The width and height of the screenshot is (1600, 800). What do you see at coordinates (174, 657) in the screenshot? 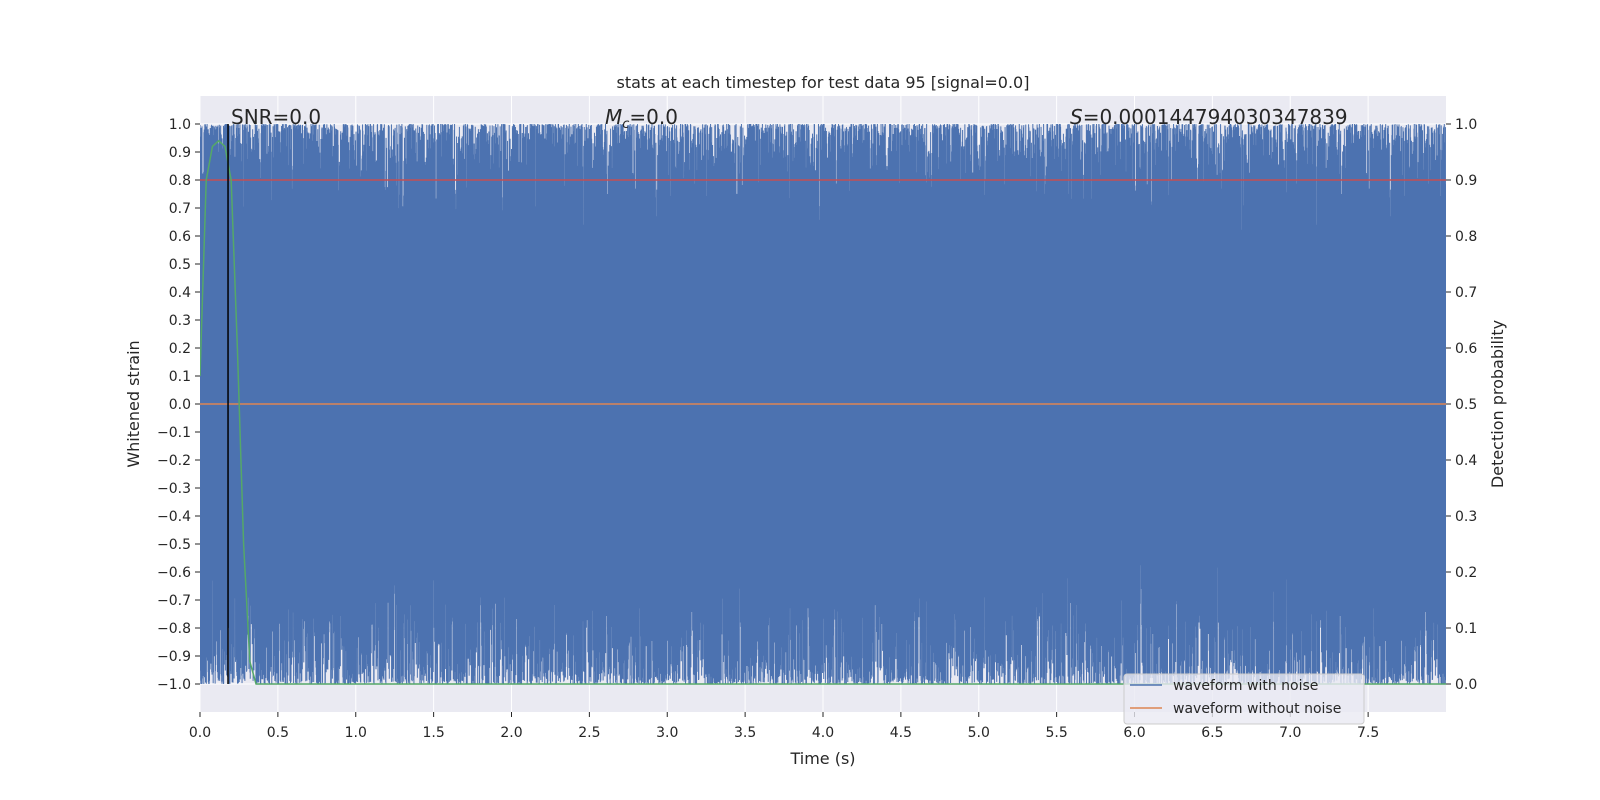
I see `y-tick-label: −0.9` at bounding box center [174, 657].